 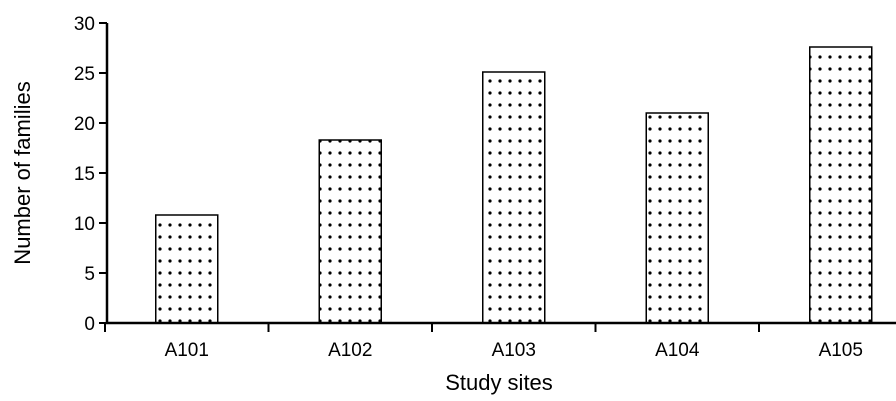 I want to click on x-tick-label: A103, so click(x=514, y=350).